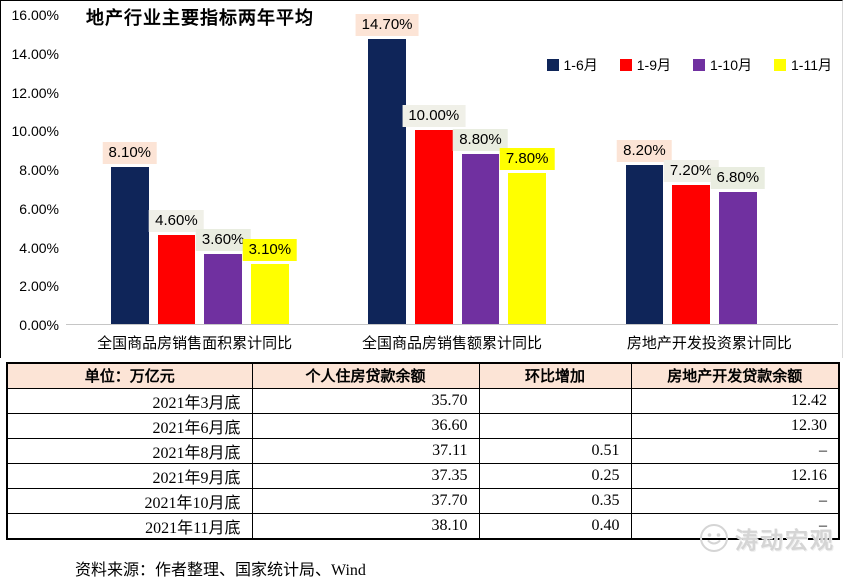 Image resolution: width=843 pixels, height=585 pixels. I want to click on table-header-cell: 单位：万亿元, so click(129, 375).